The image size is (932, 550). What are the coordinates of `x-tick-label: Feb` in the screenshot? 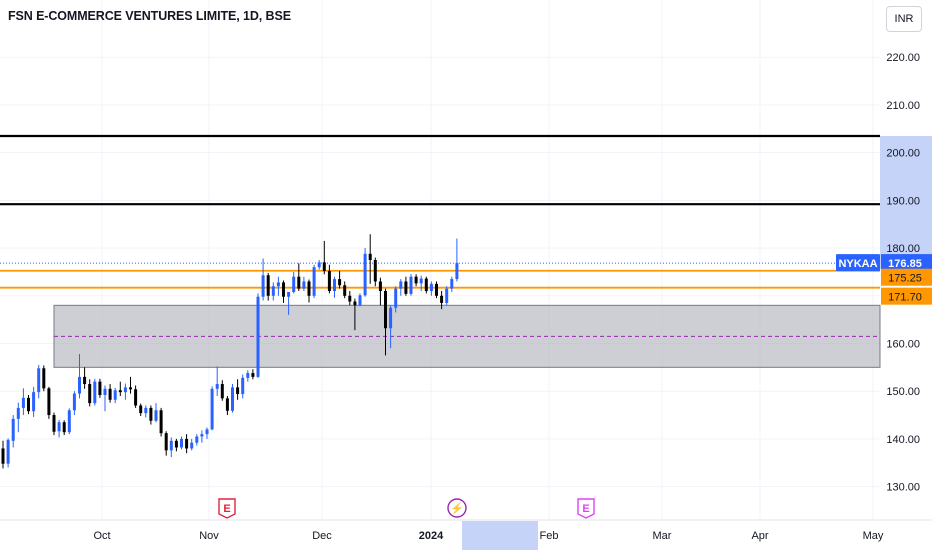 It's located at (549, 536).